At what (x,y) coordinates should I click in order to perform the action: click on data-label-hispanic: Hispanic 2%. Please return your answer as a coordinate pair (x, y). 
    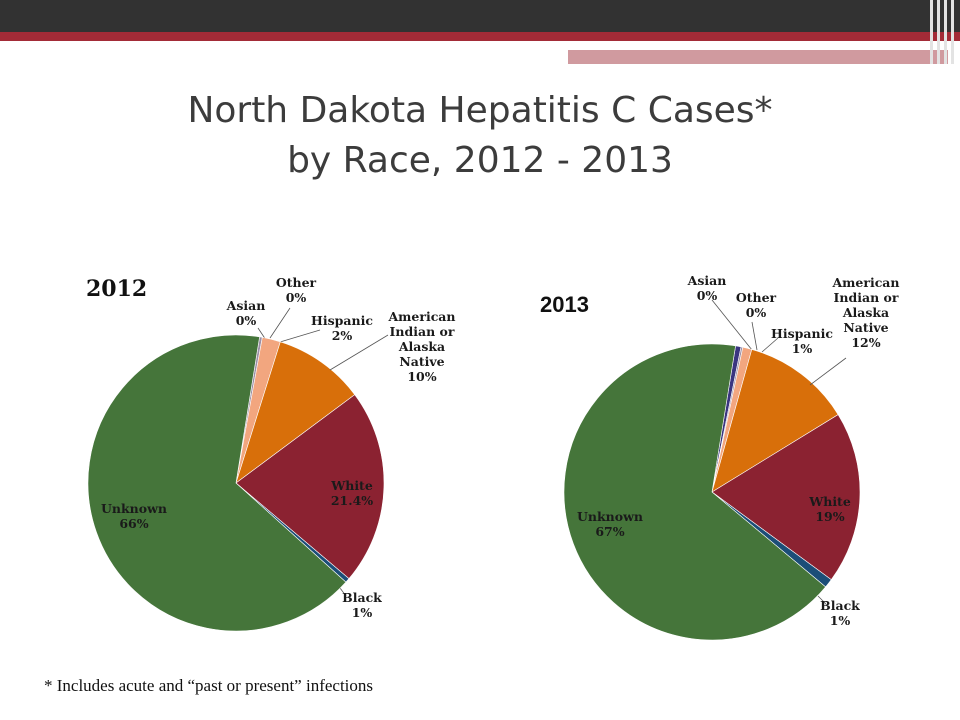
    Looking at the image, I should click on (342, 328).